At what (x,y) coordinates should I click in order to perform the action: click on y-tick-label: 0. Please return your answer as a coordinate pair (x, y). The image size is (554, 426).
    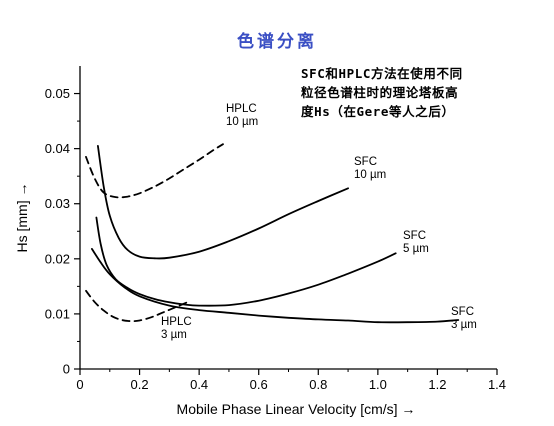
    Looking at the image, I should click on (66, 369).